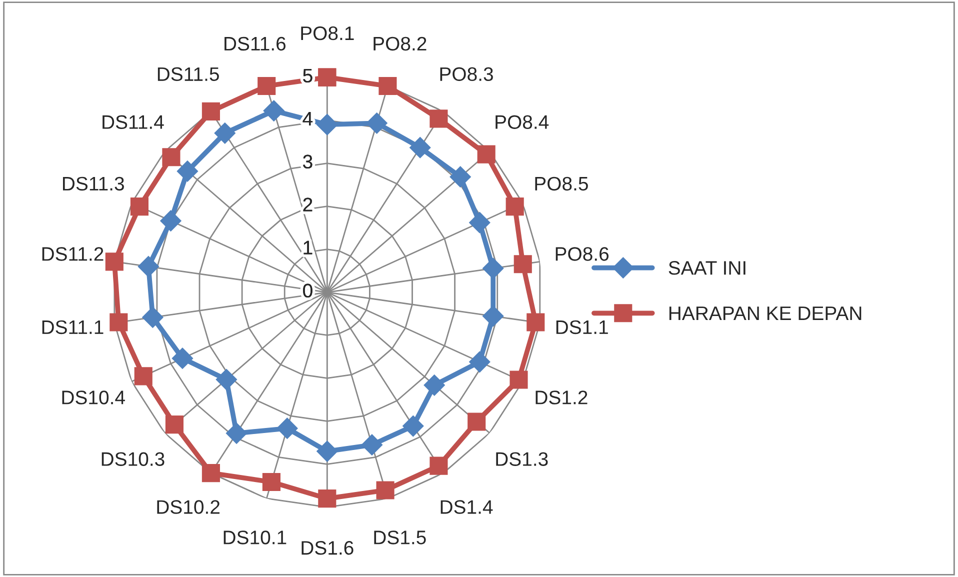 The image size is (958, 577). Describe the element at coordinates (307, 161) in the screenshot. I see `y-tick-label: 3` at that location.